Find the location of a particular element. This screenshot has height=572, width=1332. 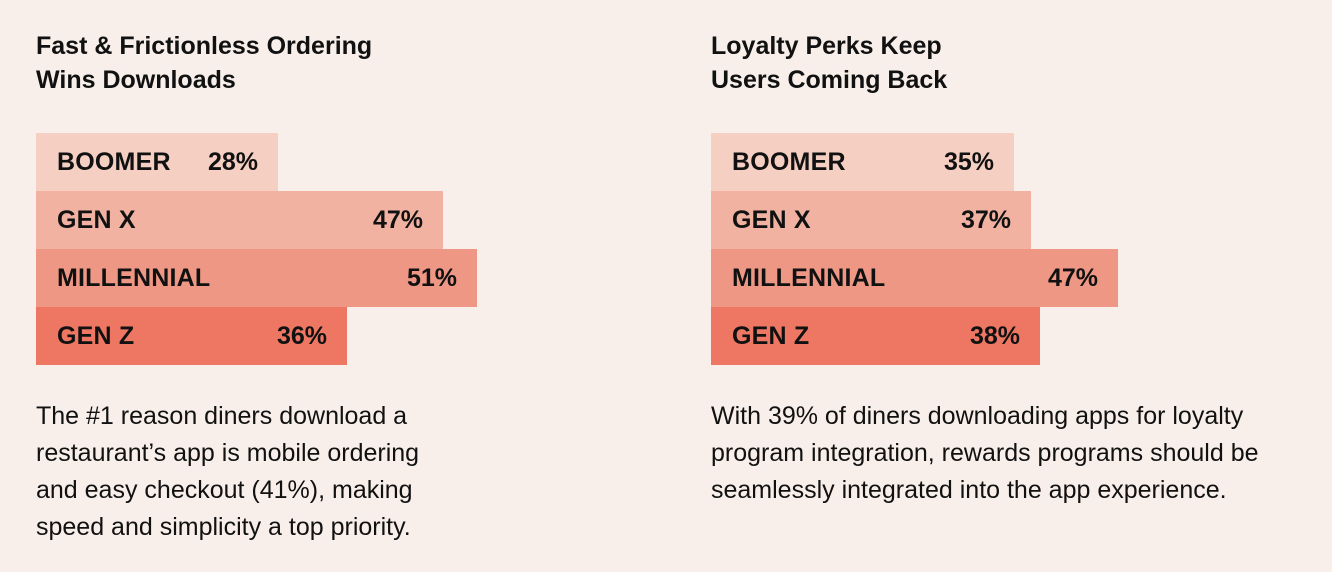

bar-millennial: MILLENNIAL 47% is located at coordinates (914, 278).